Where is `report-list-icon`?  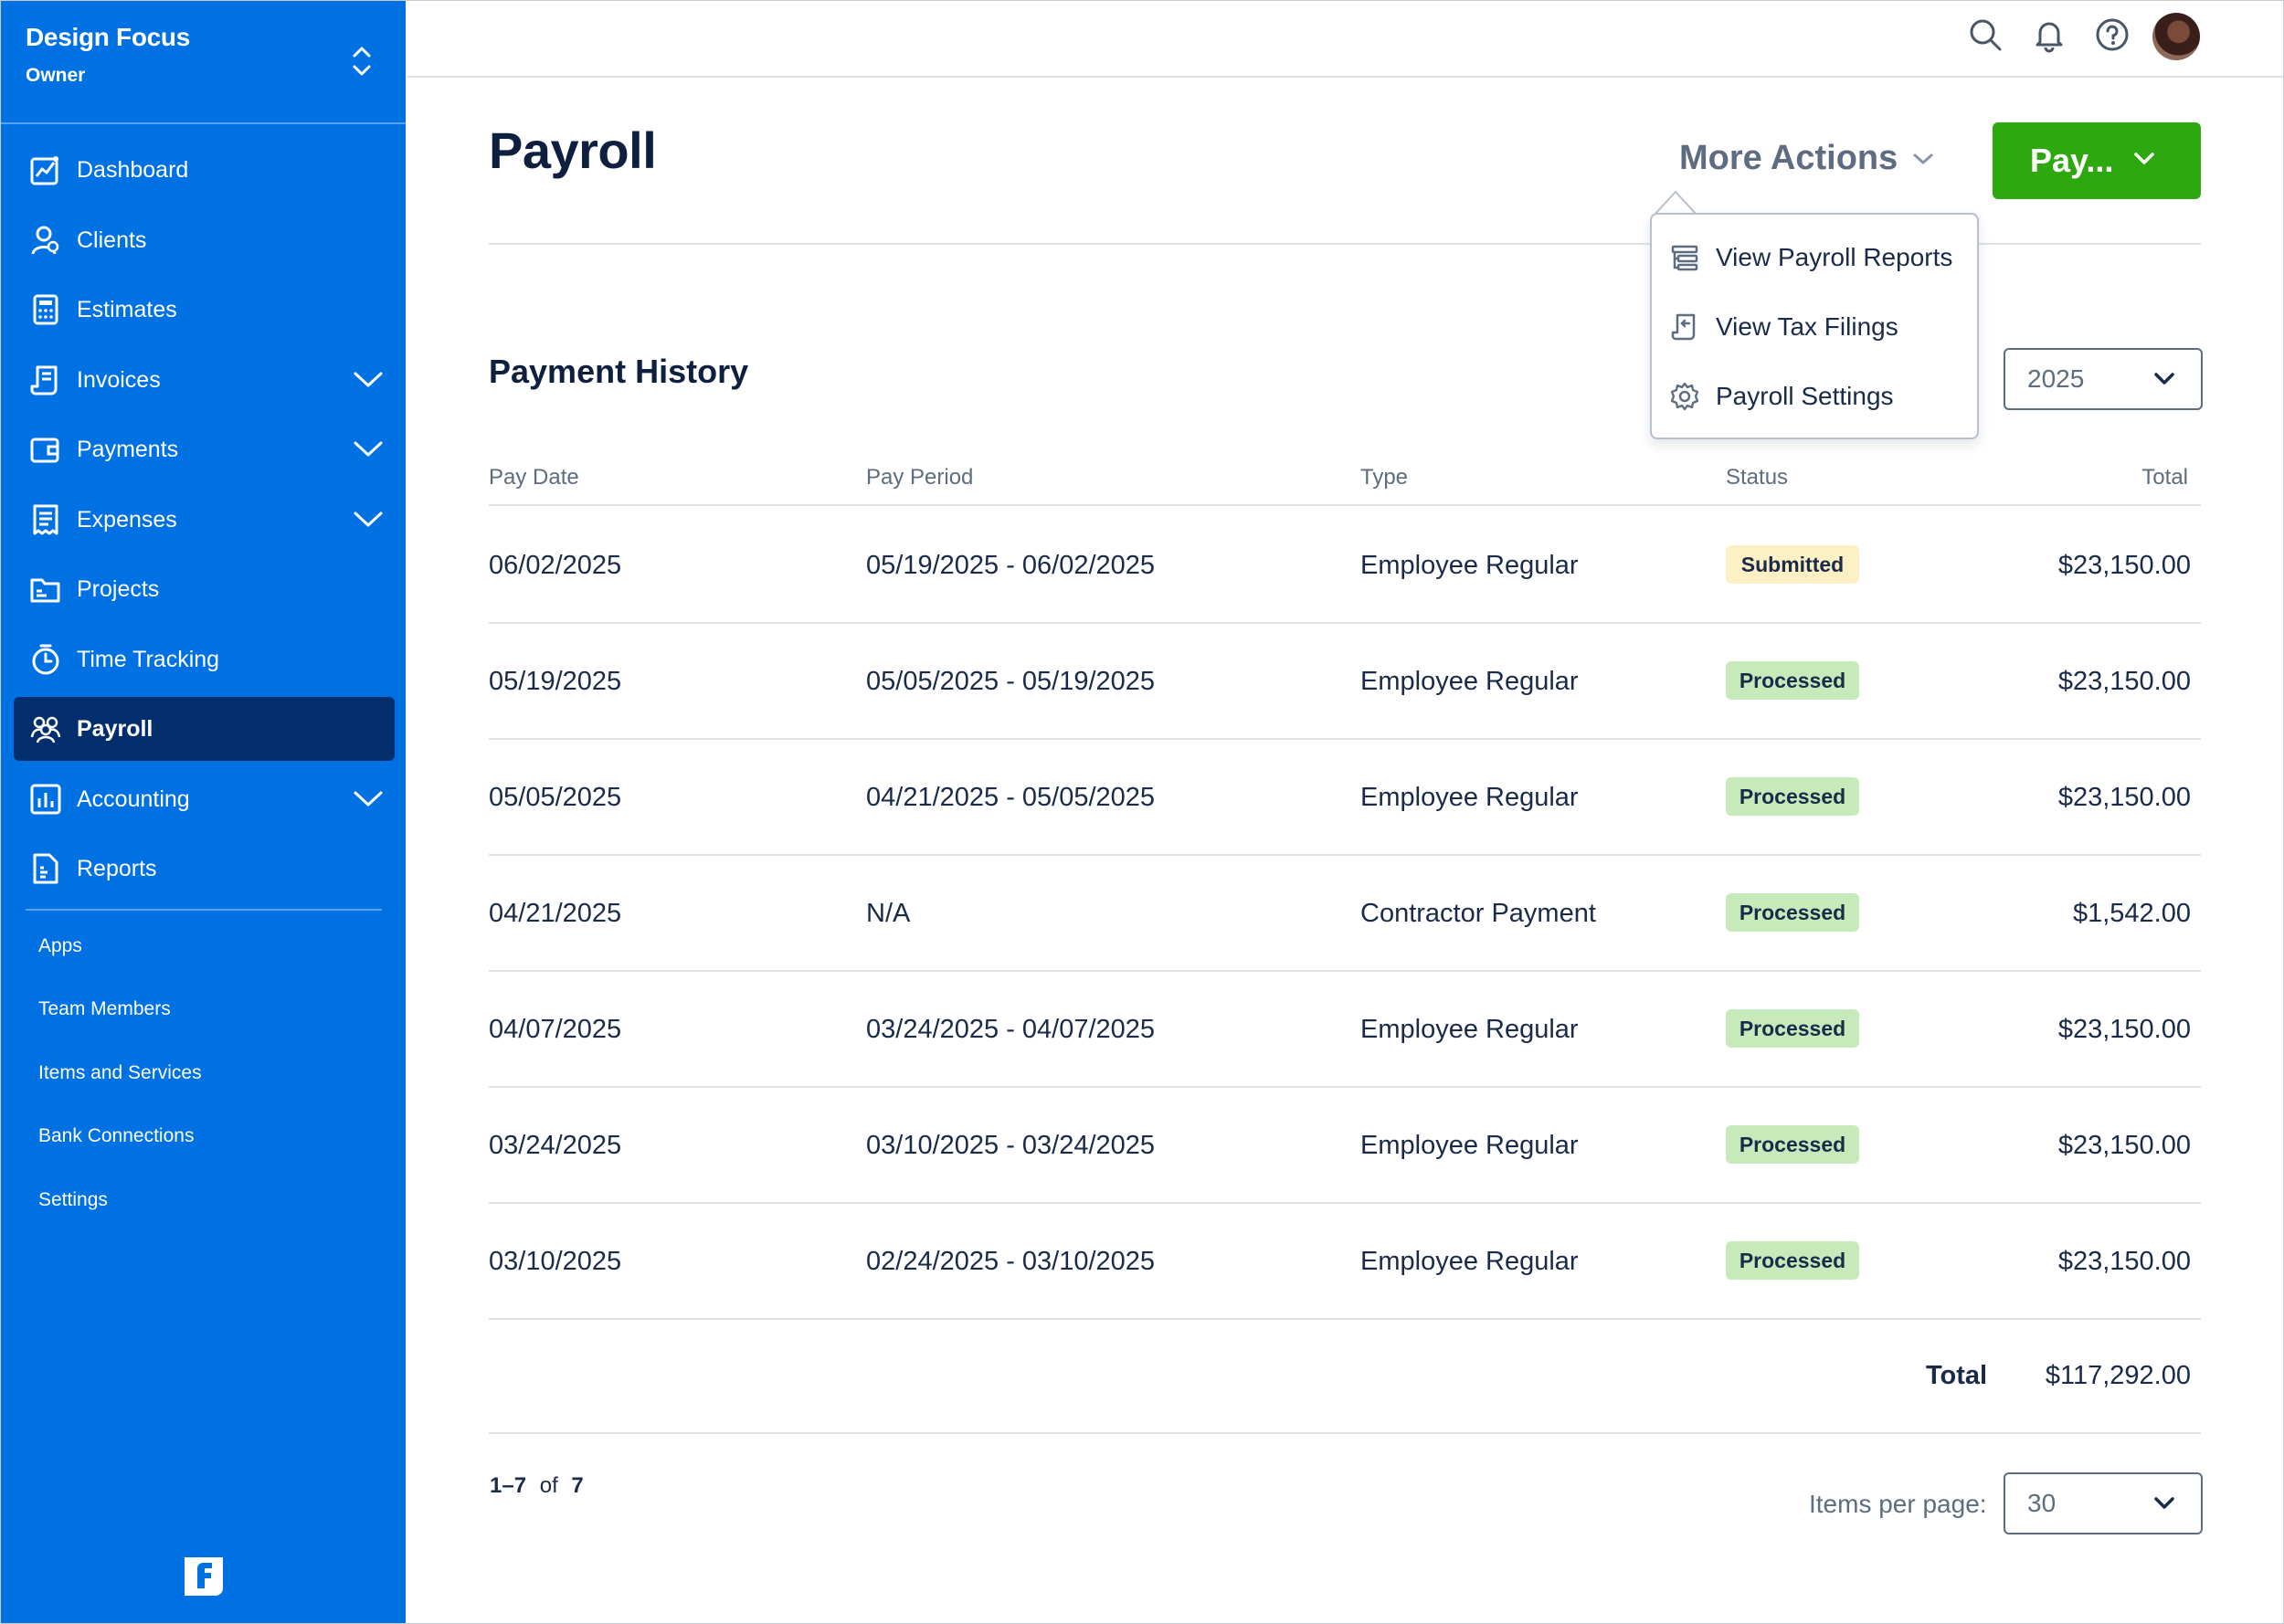
report-list-icon is located at coordinates (1684, 258).